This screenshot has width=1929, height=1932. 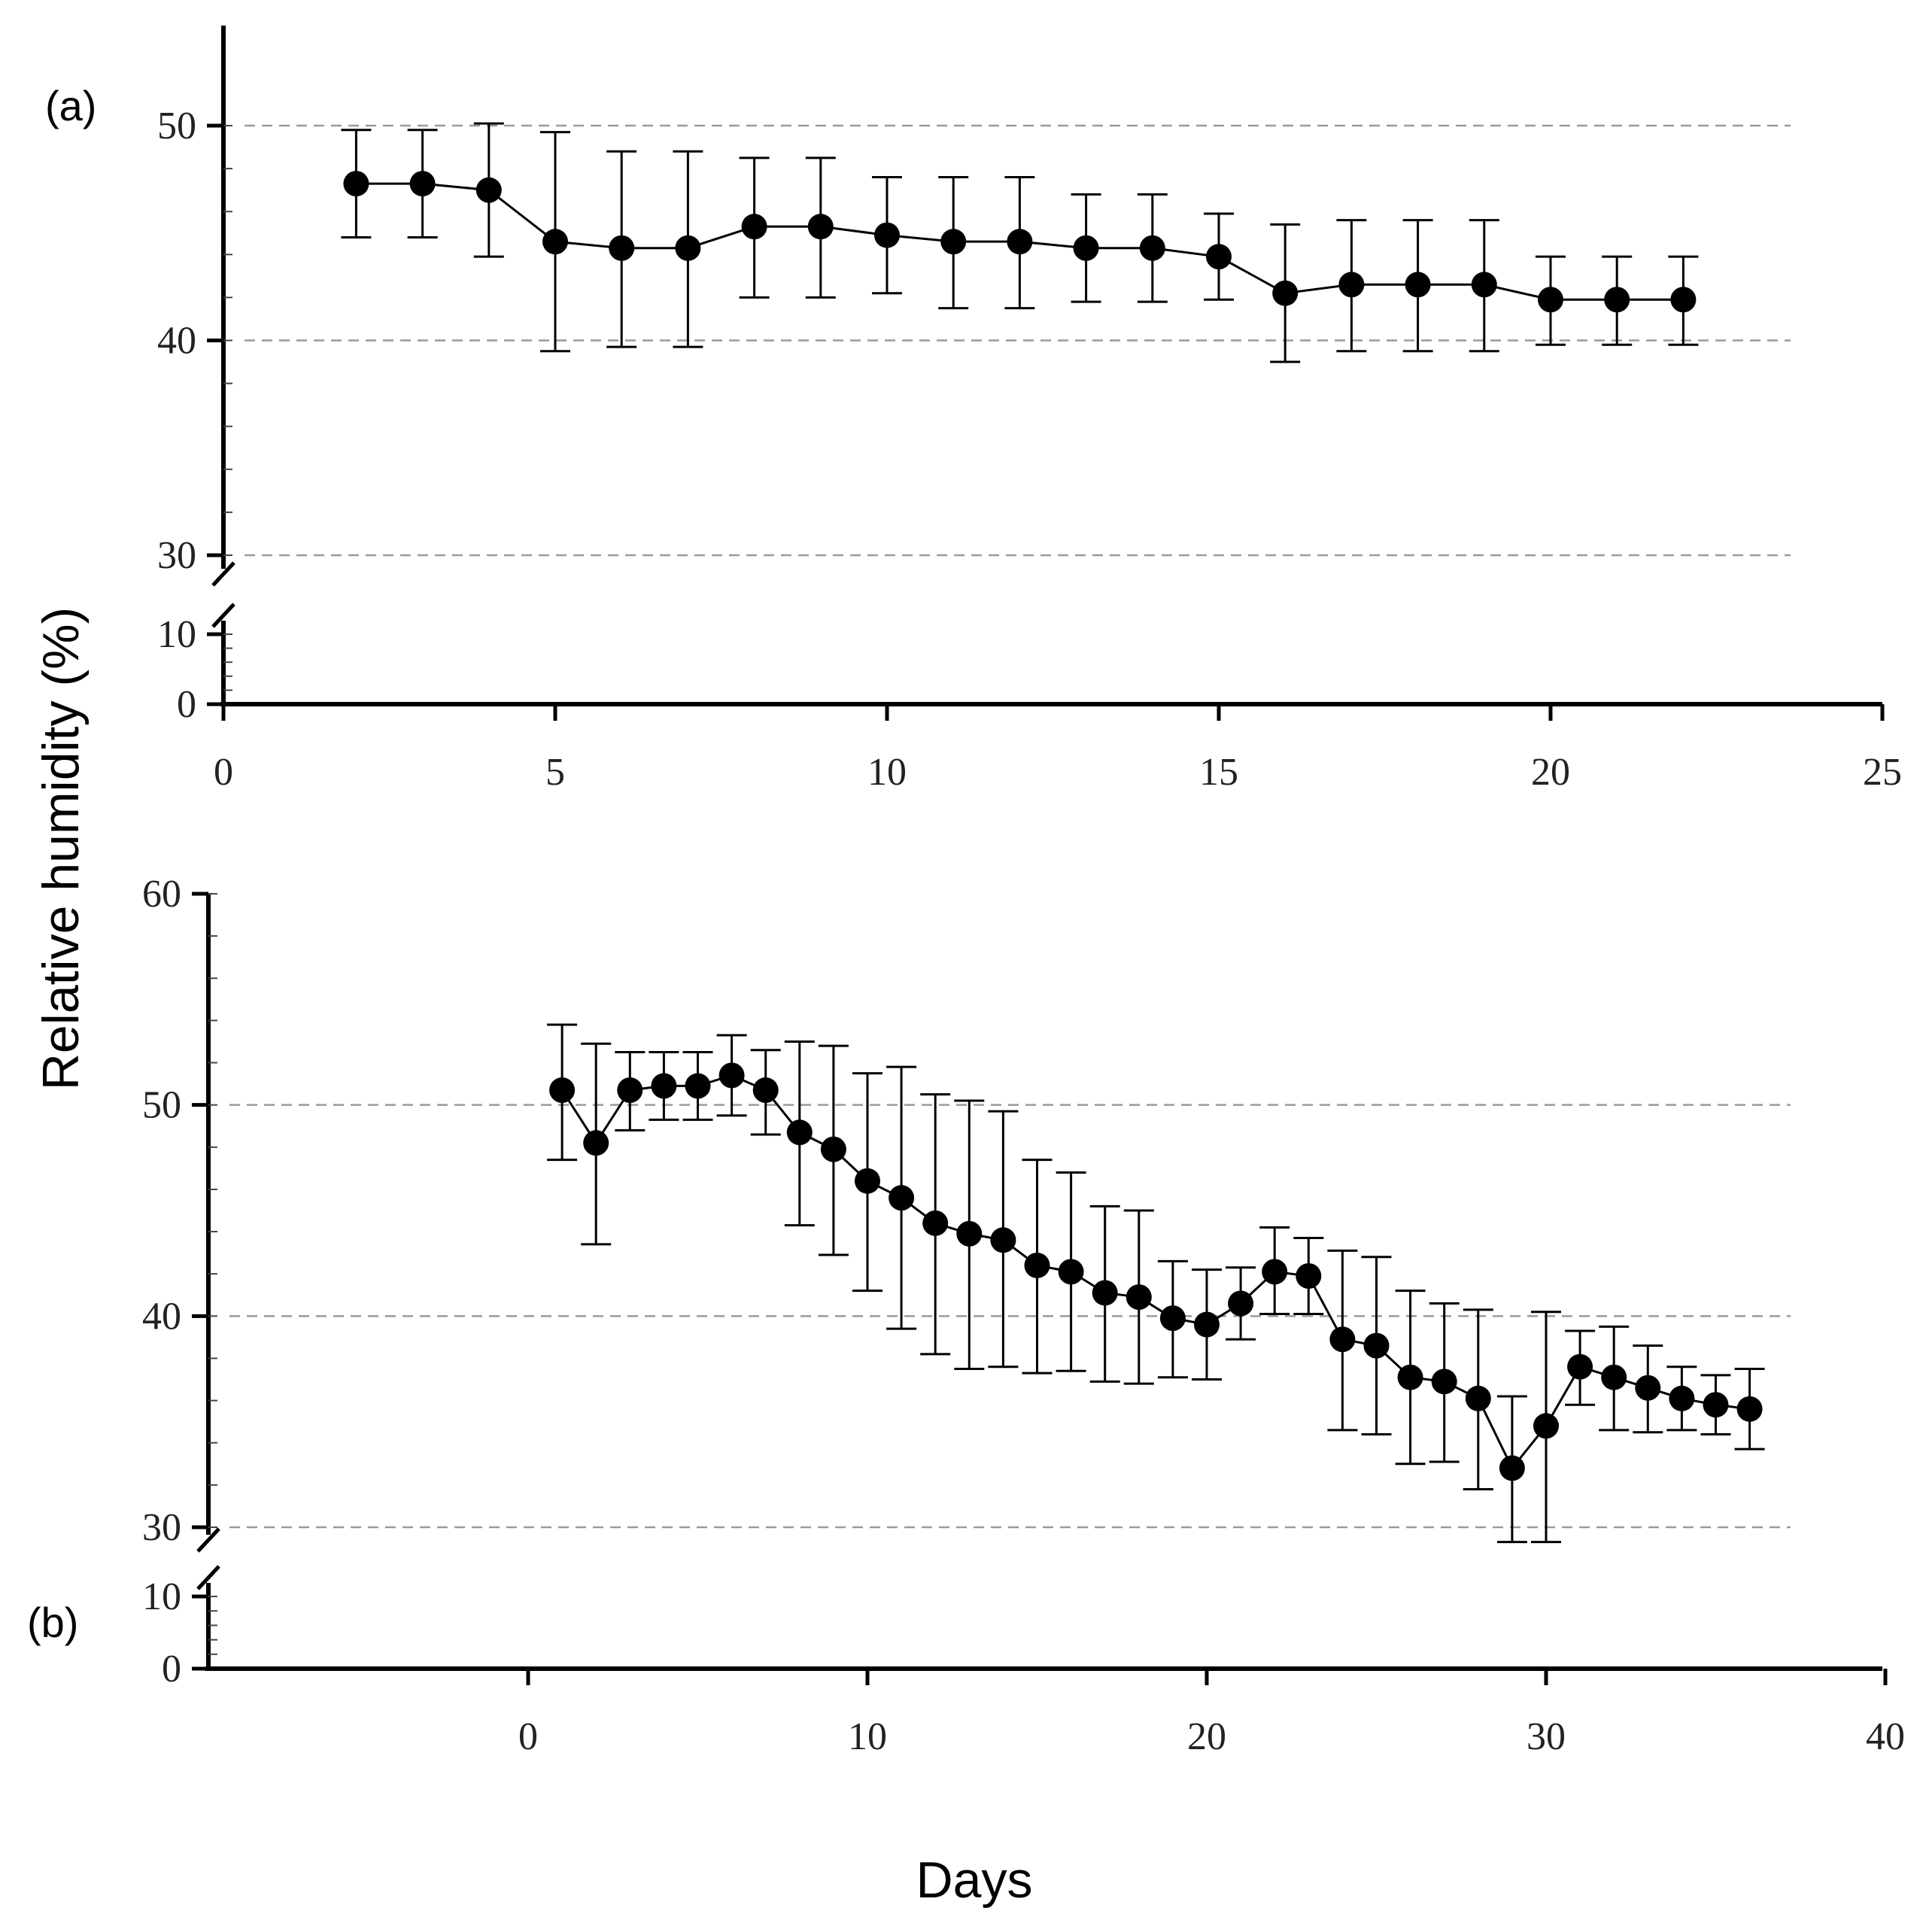 I want to click on x-axis-title: Days, so click(x=974, y=1880).